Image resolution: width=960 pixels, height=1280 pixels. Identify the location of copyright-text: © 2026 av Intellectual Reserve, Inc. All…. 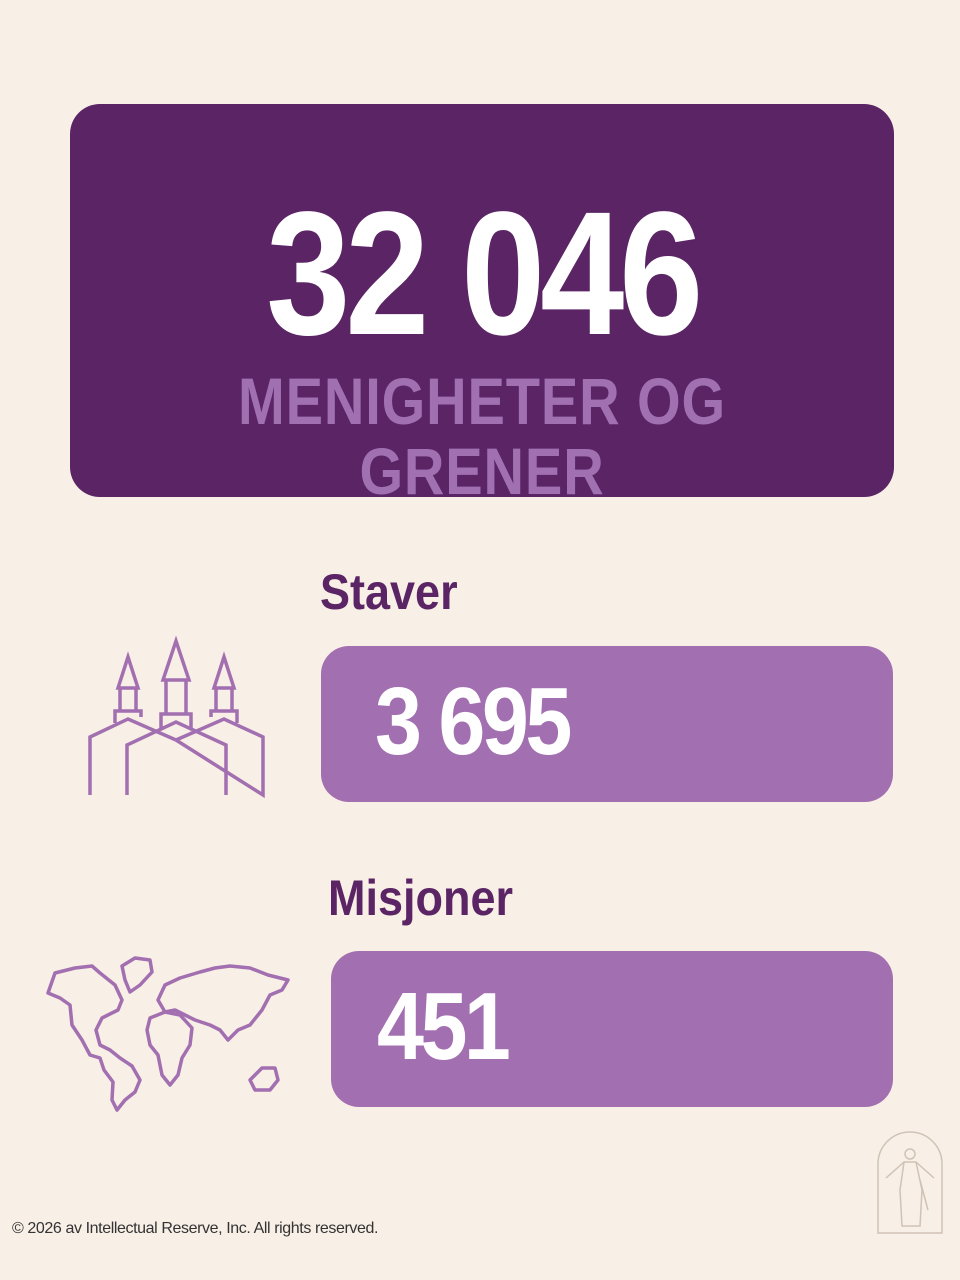
(195, 1228).